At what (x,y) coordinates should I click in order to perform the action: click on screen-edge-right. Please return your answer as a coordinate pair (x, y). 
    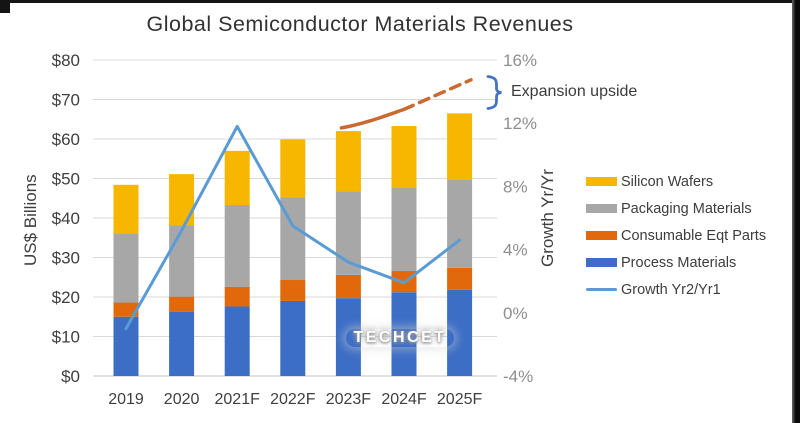
    Looking at the image, I should click on (796, 211).